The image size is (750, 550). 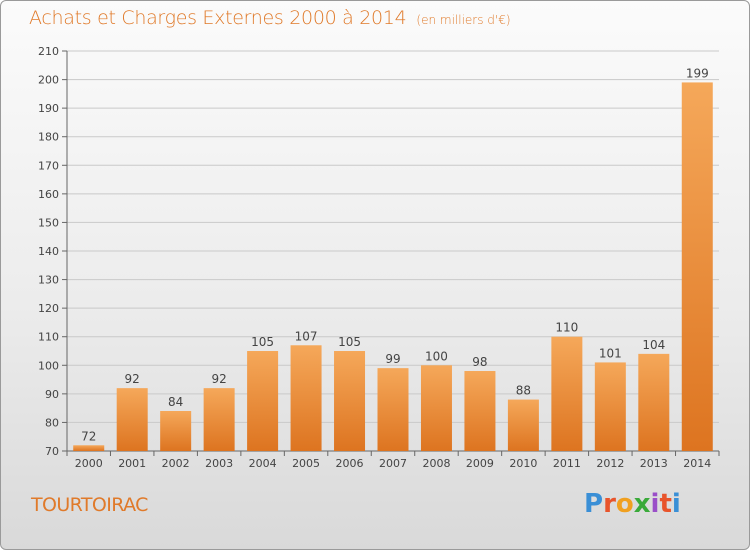 I want to click on value-label-2013: 104, so click(x=653, y=345).